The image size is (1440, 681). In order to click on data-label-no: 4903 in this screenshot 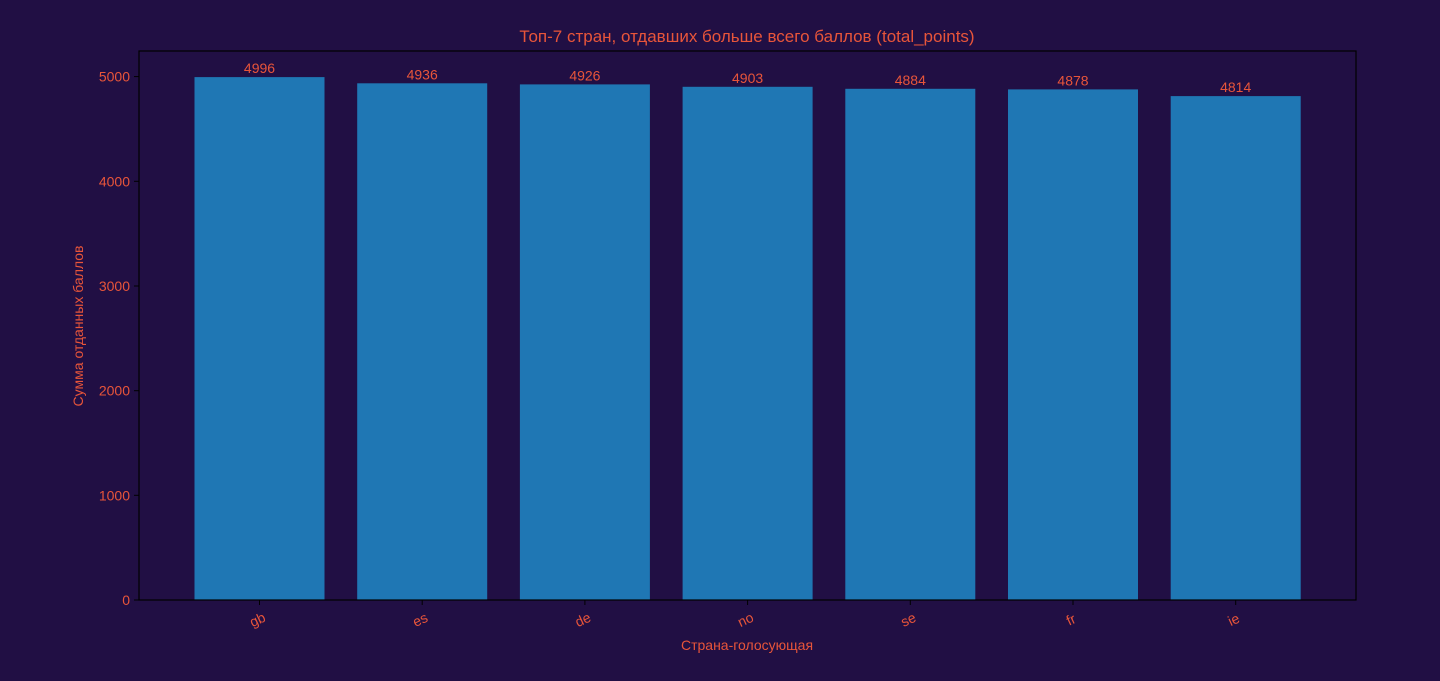, I will do `click(747, 78)`.